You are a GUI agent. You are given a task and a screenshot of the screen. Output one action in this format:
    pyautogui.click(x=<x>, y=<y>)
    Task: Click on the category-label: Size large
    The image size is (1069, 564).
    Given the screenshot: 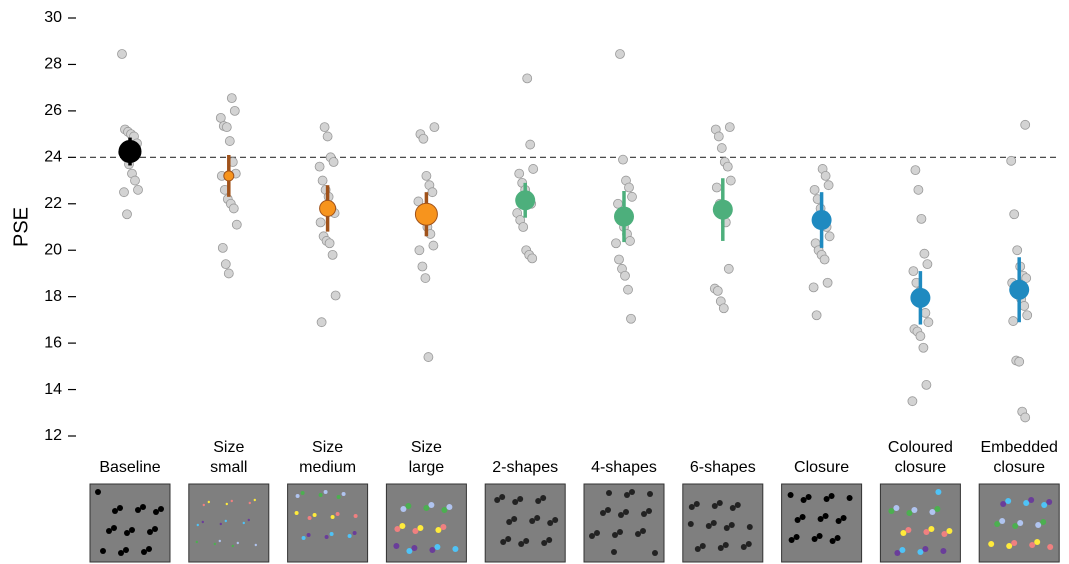 What is the action you would take?
    pyautogui.click(x=427, y=457)
    